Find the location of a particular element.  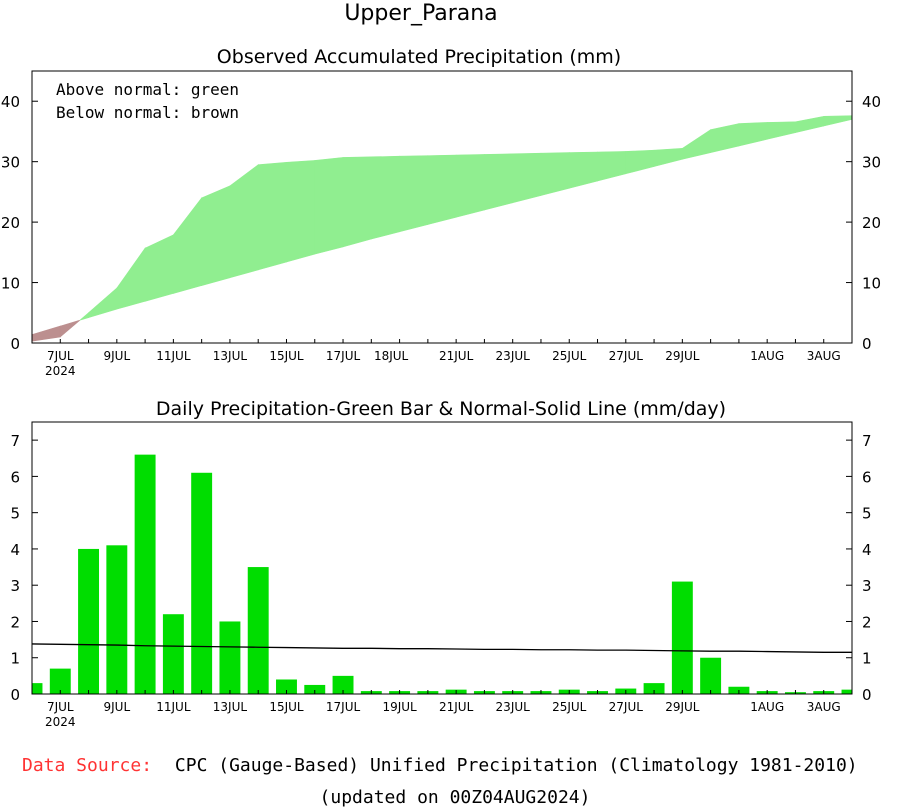

daily-ytick-label-left: 6 is located at coordinates (15, 477).